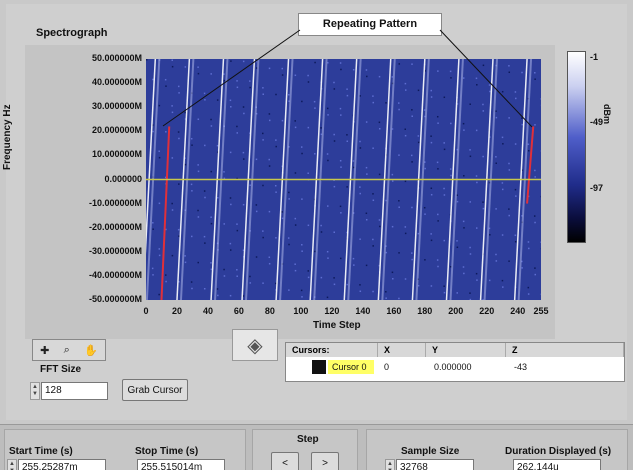 The height and width of the screenshot is (470, 633). Describe the element at coordinates (363, 311) in the screenshot. I see `x-tick-label: 140` at that location.